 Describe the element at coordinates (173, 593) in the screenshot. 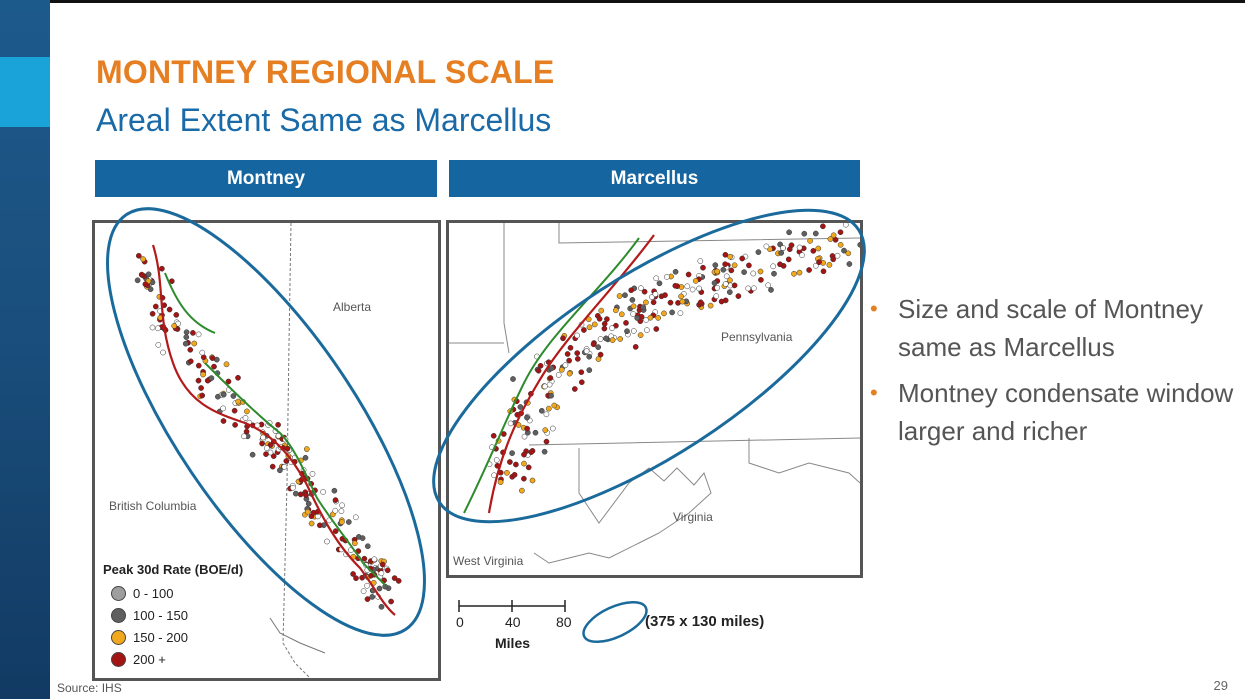

I see `legend-item: 0 - 100` at that location.